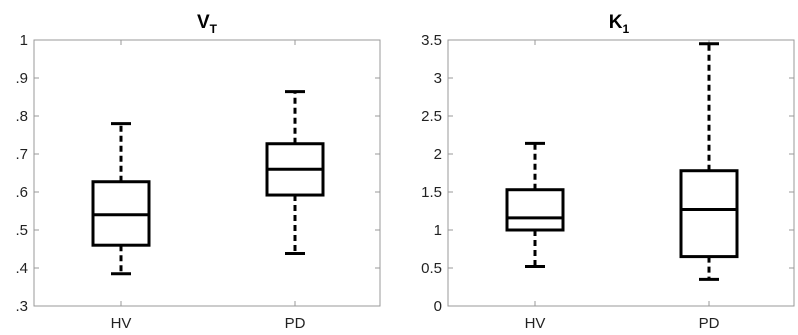 Image resolution: width=798 pixels, height=335 pixels. I want to click on chart-title-subscript: T, so click(214, 29).